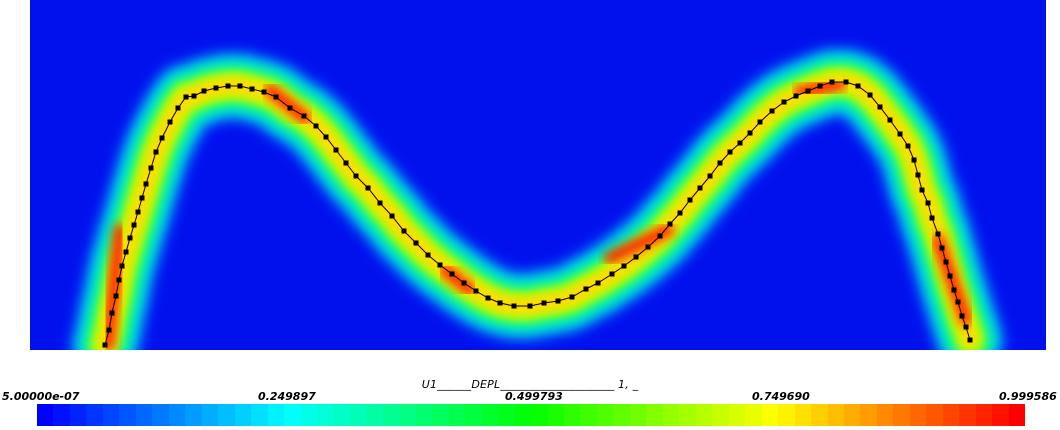 The width and height of the screenshot is (1060, 430). Describe the element at coordinates (534, 396) in the screenshot. I see `colorbar-tick-50: 0.499793` at that location.